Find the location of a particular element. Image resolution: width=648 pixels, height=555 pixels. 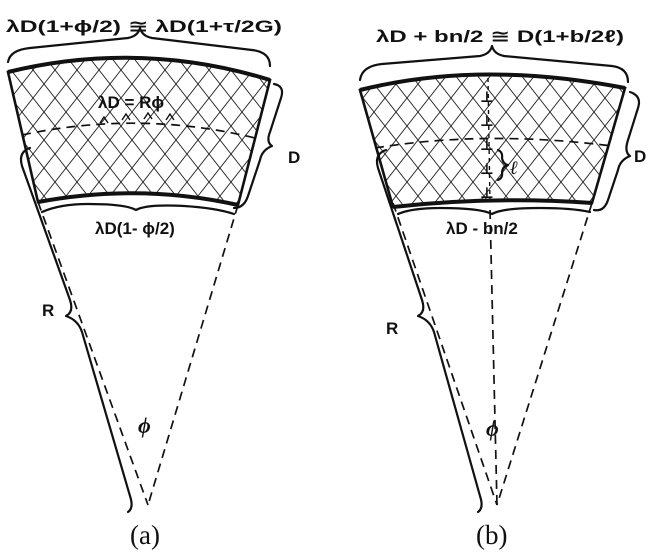

caption-a: (a) is located at coordinates (145, 535).